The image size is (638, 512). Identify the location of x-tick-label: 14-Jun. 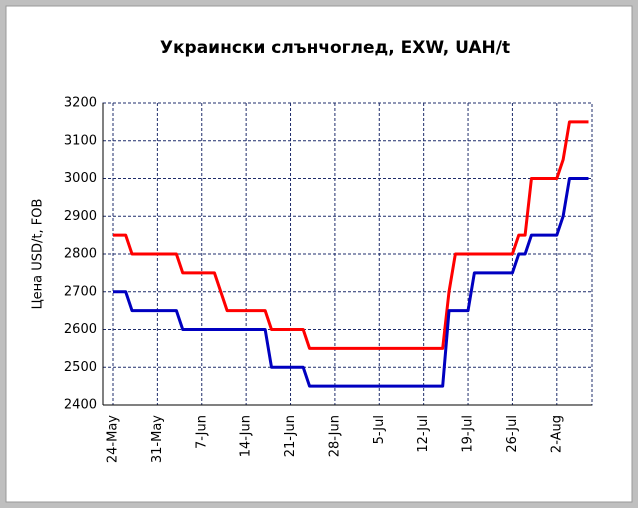
(246, 436).